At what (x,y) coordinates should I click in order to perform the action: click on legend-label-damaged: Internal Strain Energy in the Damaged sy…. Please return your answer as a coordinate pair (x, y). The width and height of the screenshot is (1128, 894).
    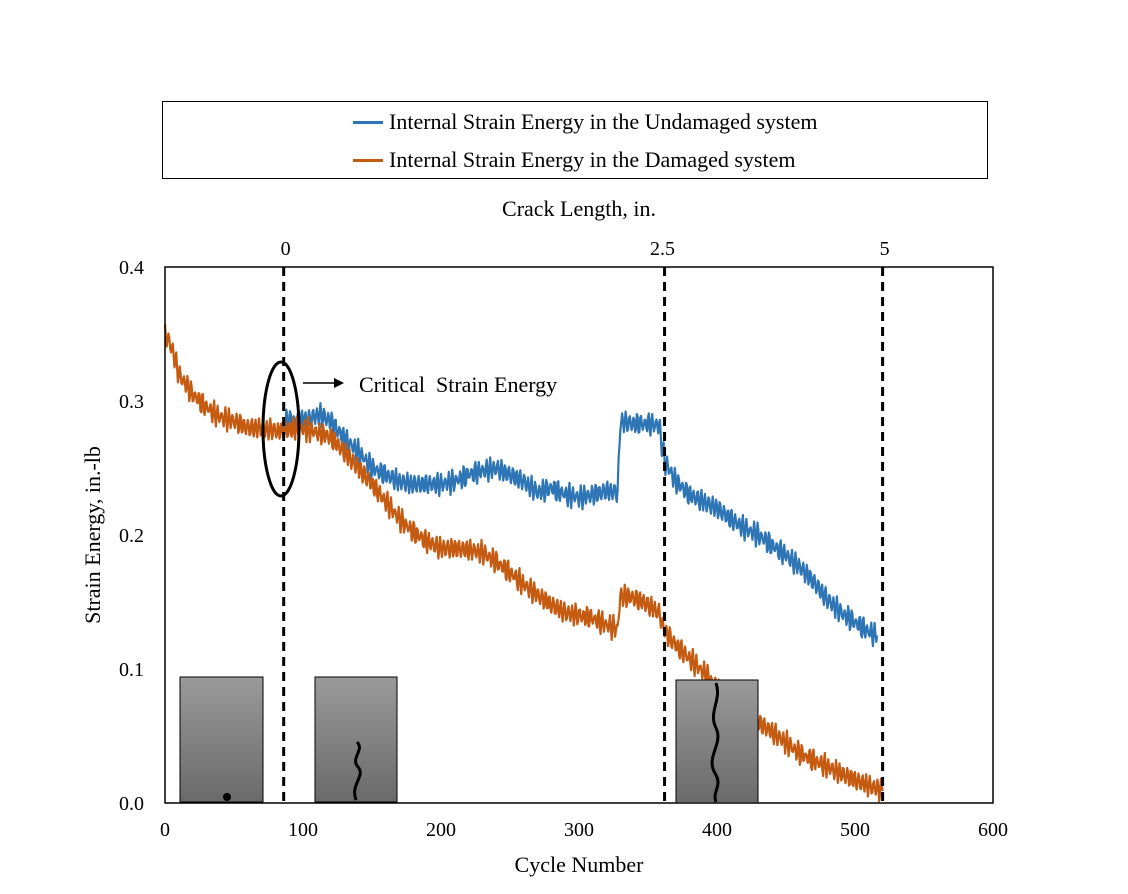
    Looking at the image, I should click on (592, 159).